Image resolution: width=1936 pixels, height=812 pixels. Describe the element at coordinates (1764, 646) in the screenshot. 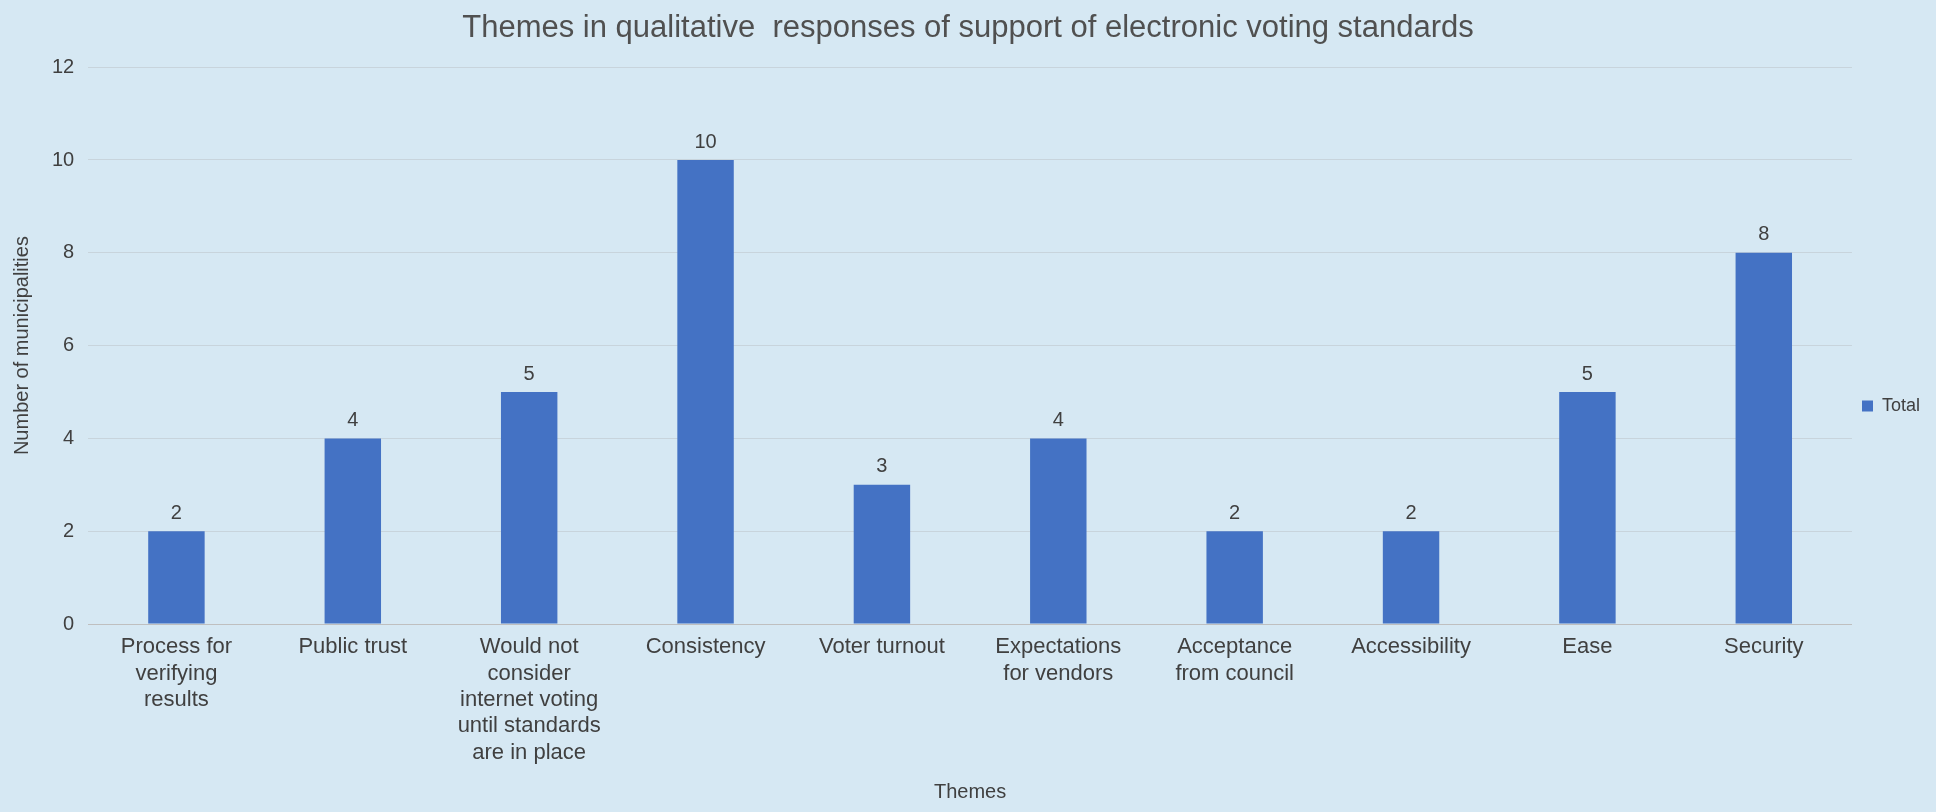

I see `x-tick-label: Security` at that location.